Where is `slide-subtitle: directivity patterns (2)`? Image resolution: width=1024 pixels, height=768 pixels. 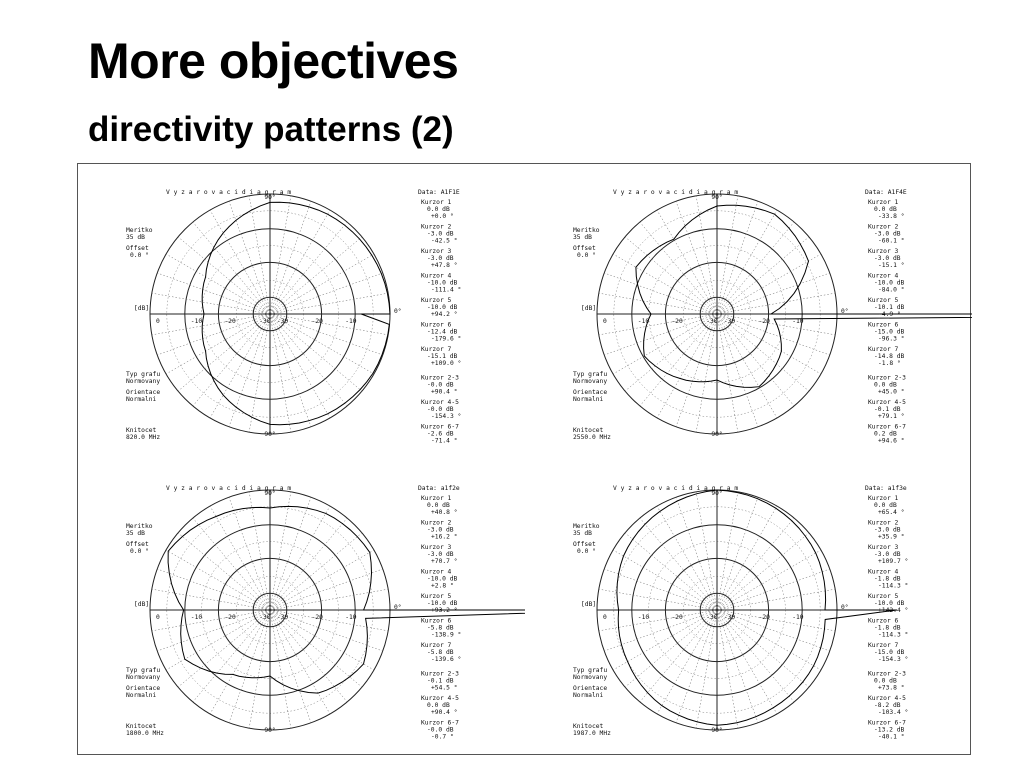 slide-subtitle: directivity patterns (2) is located at coordinates (271, 129).